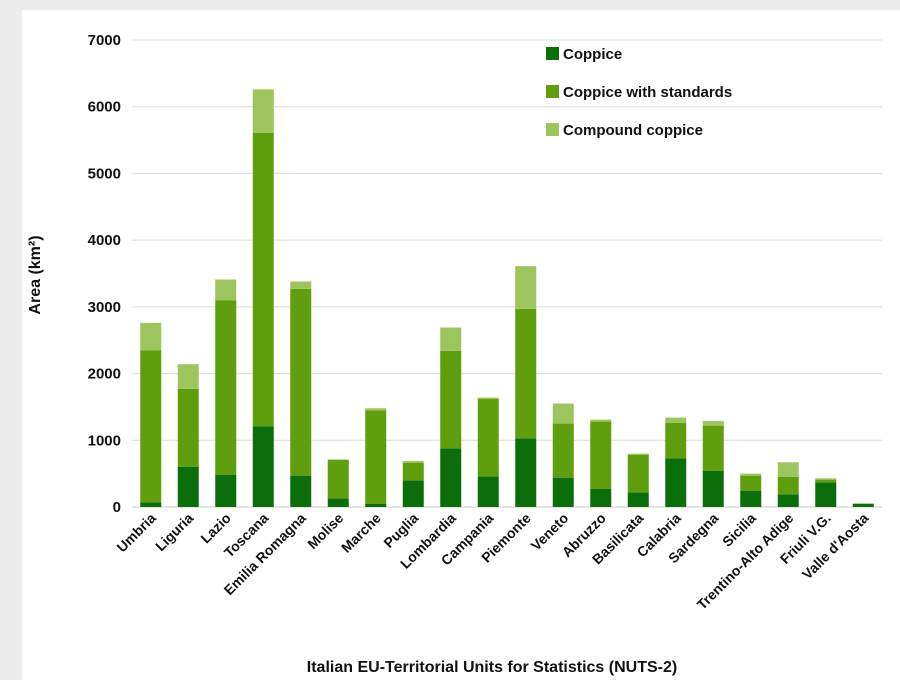  I want to click on legend-swatch-compound-coppice, so click(552, 129).